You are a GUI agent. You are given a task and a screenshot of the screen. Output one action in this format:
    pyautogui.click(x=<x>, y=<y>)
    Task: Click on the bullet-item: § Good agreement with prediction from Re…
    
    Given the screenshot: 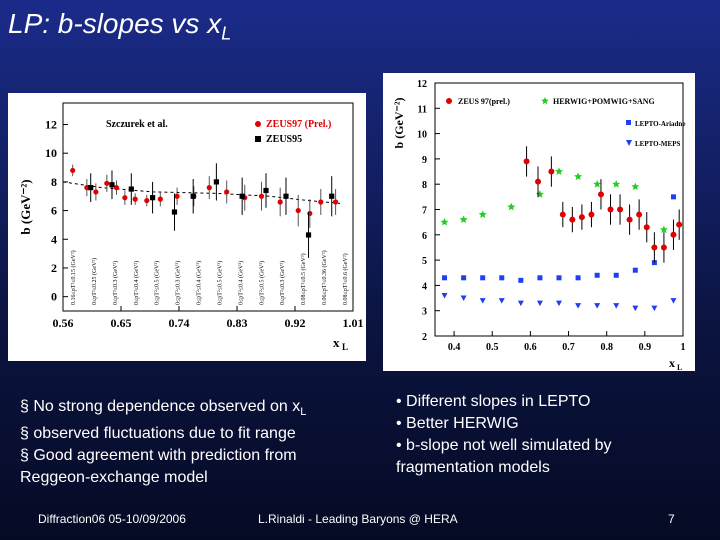 What is the action you would take?
    pyautogui.click(x=158, y=467)
    